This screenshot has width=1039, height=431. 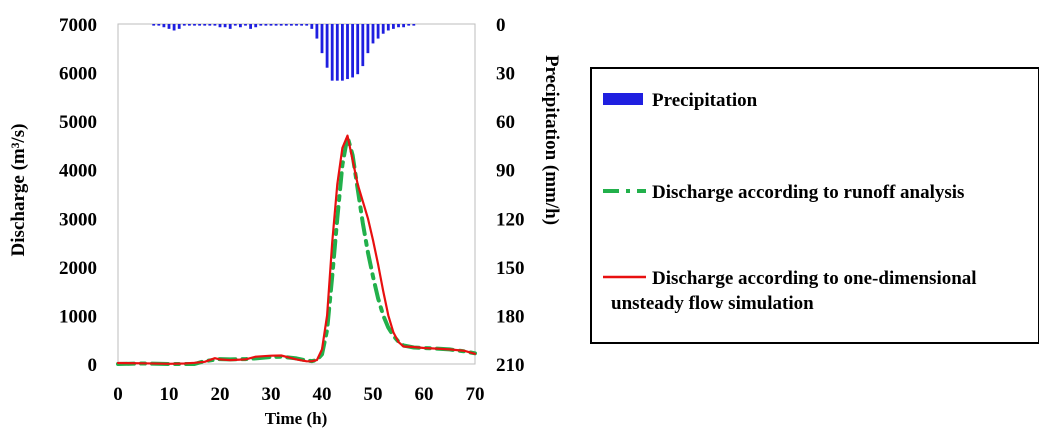 What do you see at coordinates (814, 278) in the screenshot?
I see `legend-simulation-label-line1: Discharge according to one-dimensional` at bounding box center [814, 278].